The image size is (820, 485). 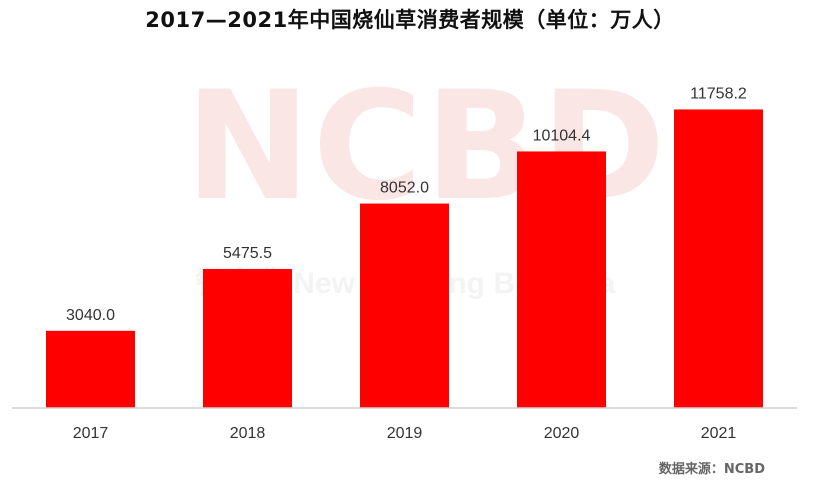 I want to click on data-label-2018: 5475.5, so click(x=247, y=253).